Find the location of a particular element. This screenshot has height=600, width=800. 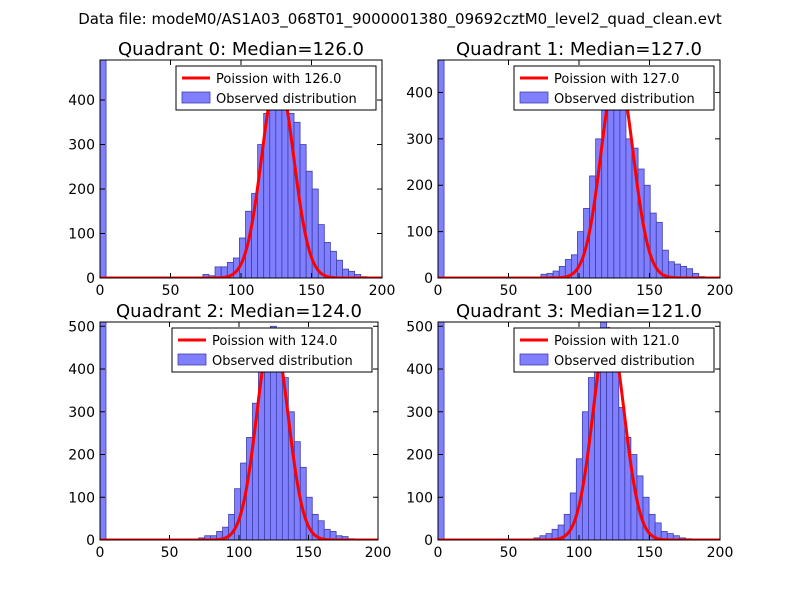

panel-title: Quadrant 2: Median=124.0 is located at coordinates (239, 311).